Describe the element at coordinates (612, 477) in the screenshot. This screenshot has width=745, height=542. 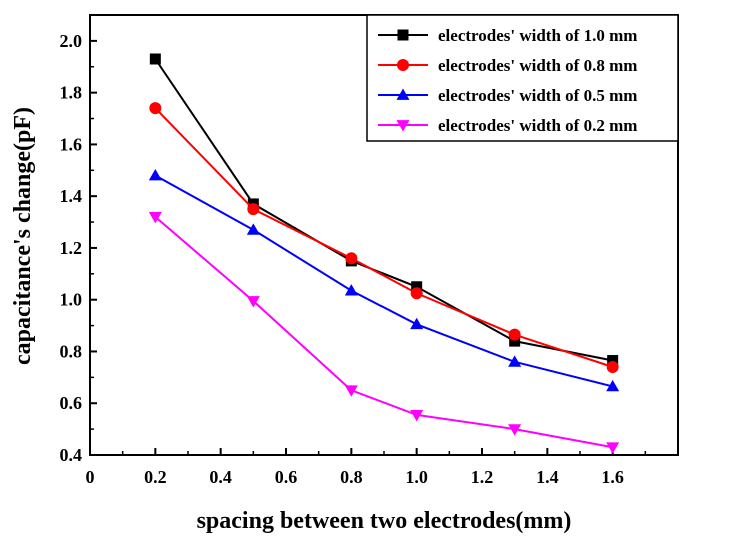
I see `x-tick-label: 1.6` at that location.